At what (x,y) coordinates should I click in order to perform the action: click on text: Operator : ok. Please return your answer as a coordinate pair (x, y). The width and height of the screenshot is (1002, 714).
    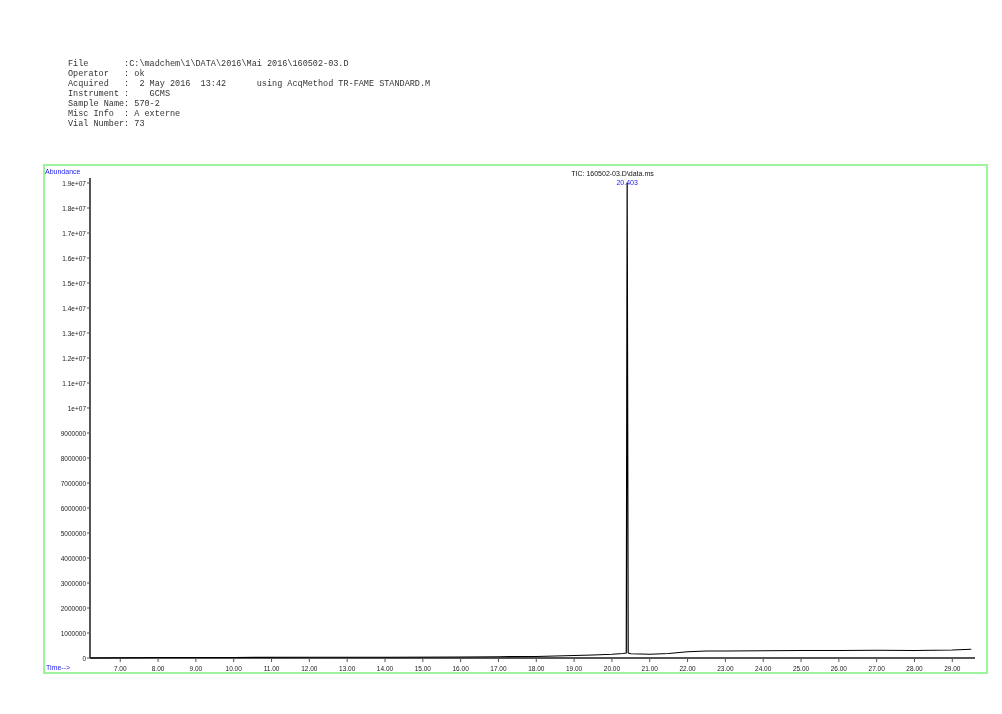
    Looking at the image, I should click on (106, 74).